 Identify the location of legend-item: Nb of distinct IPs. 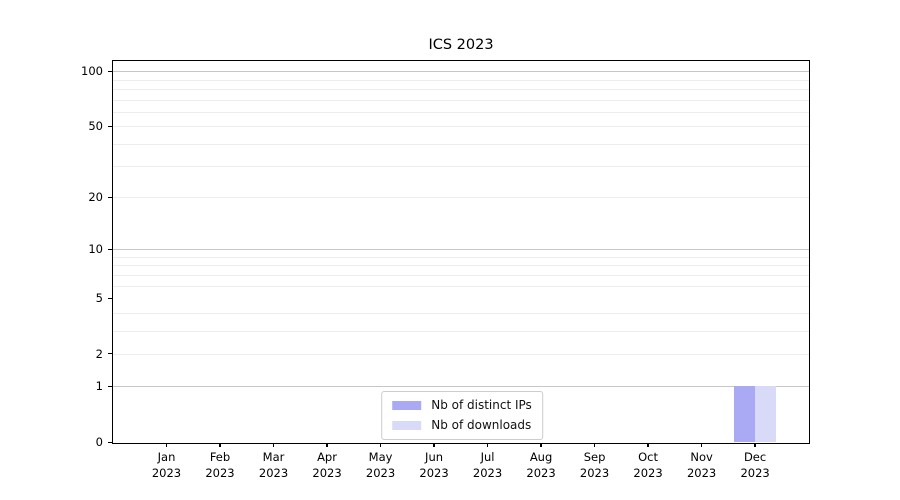
(462, 405).